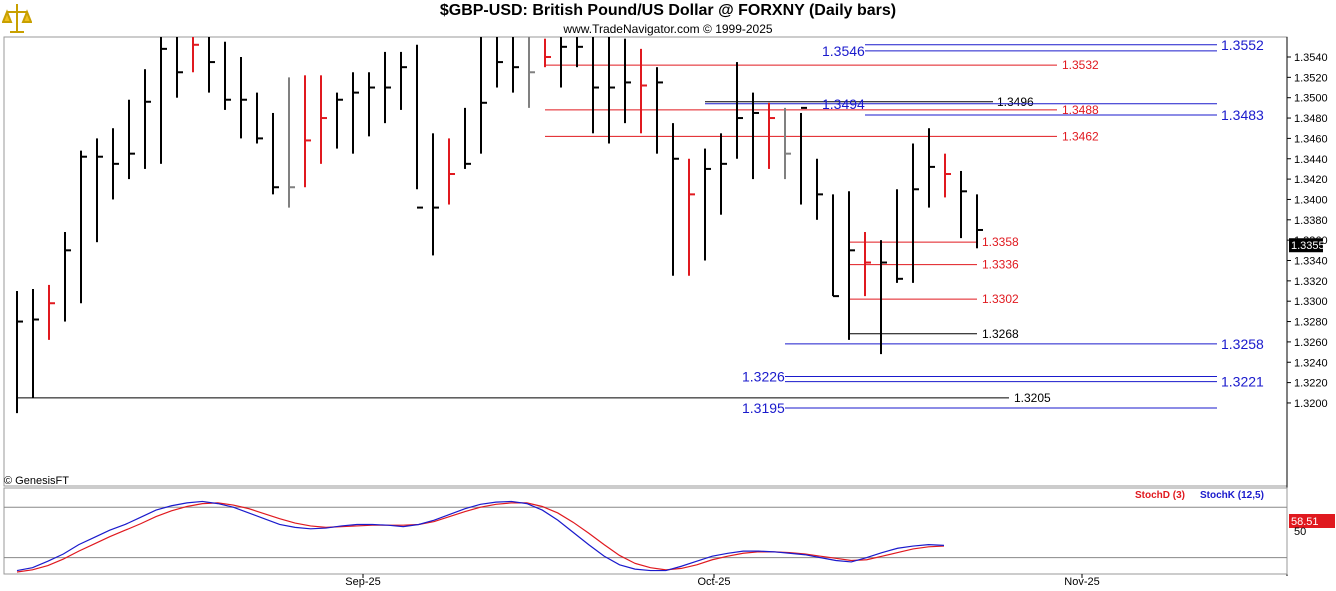  What do you see at coordinates (1311, 58) in the screenshot?
I see `y-tick-label: 1.3540` at bounding box center [1311, 58].